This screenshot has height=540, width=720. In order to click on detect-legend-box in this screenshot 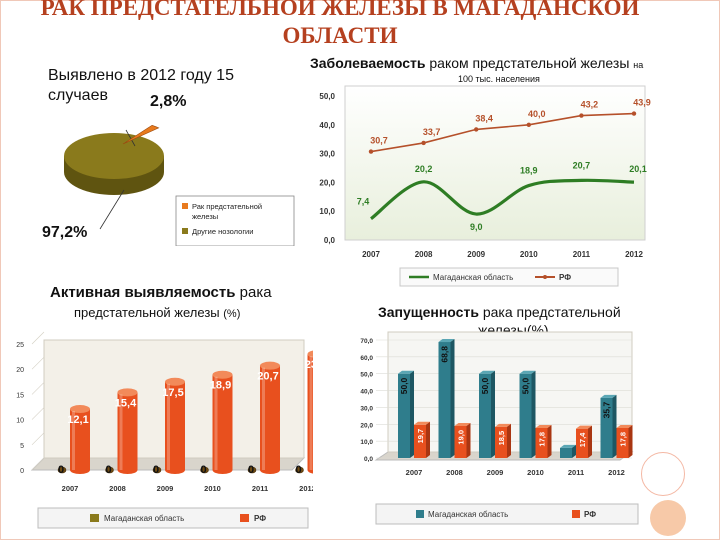, I will do `click(173, 518)`.